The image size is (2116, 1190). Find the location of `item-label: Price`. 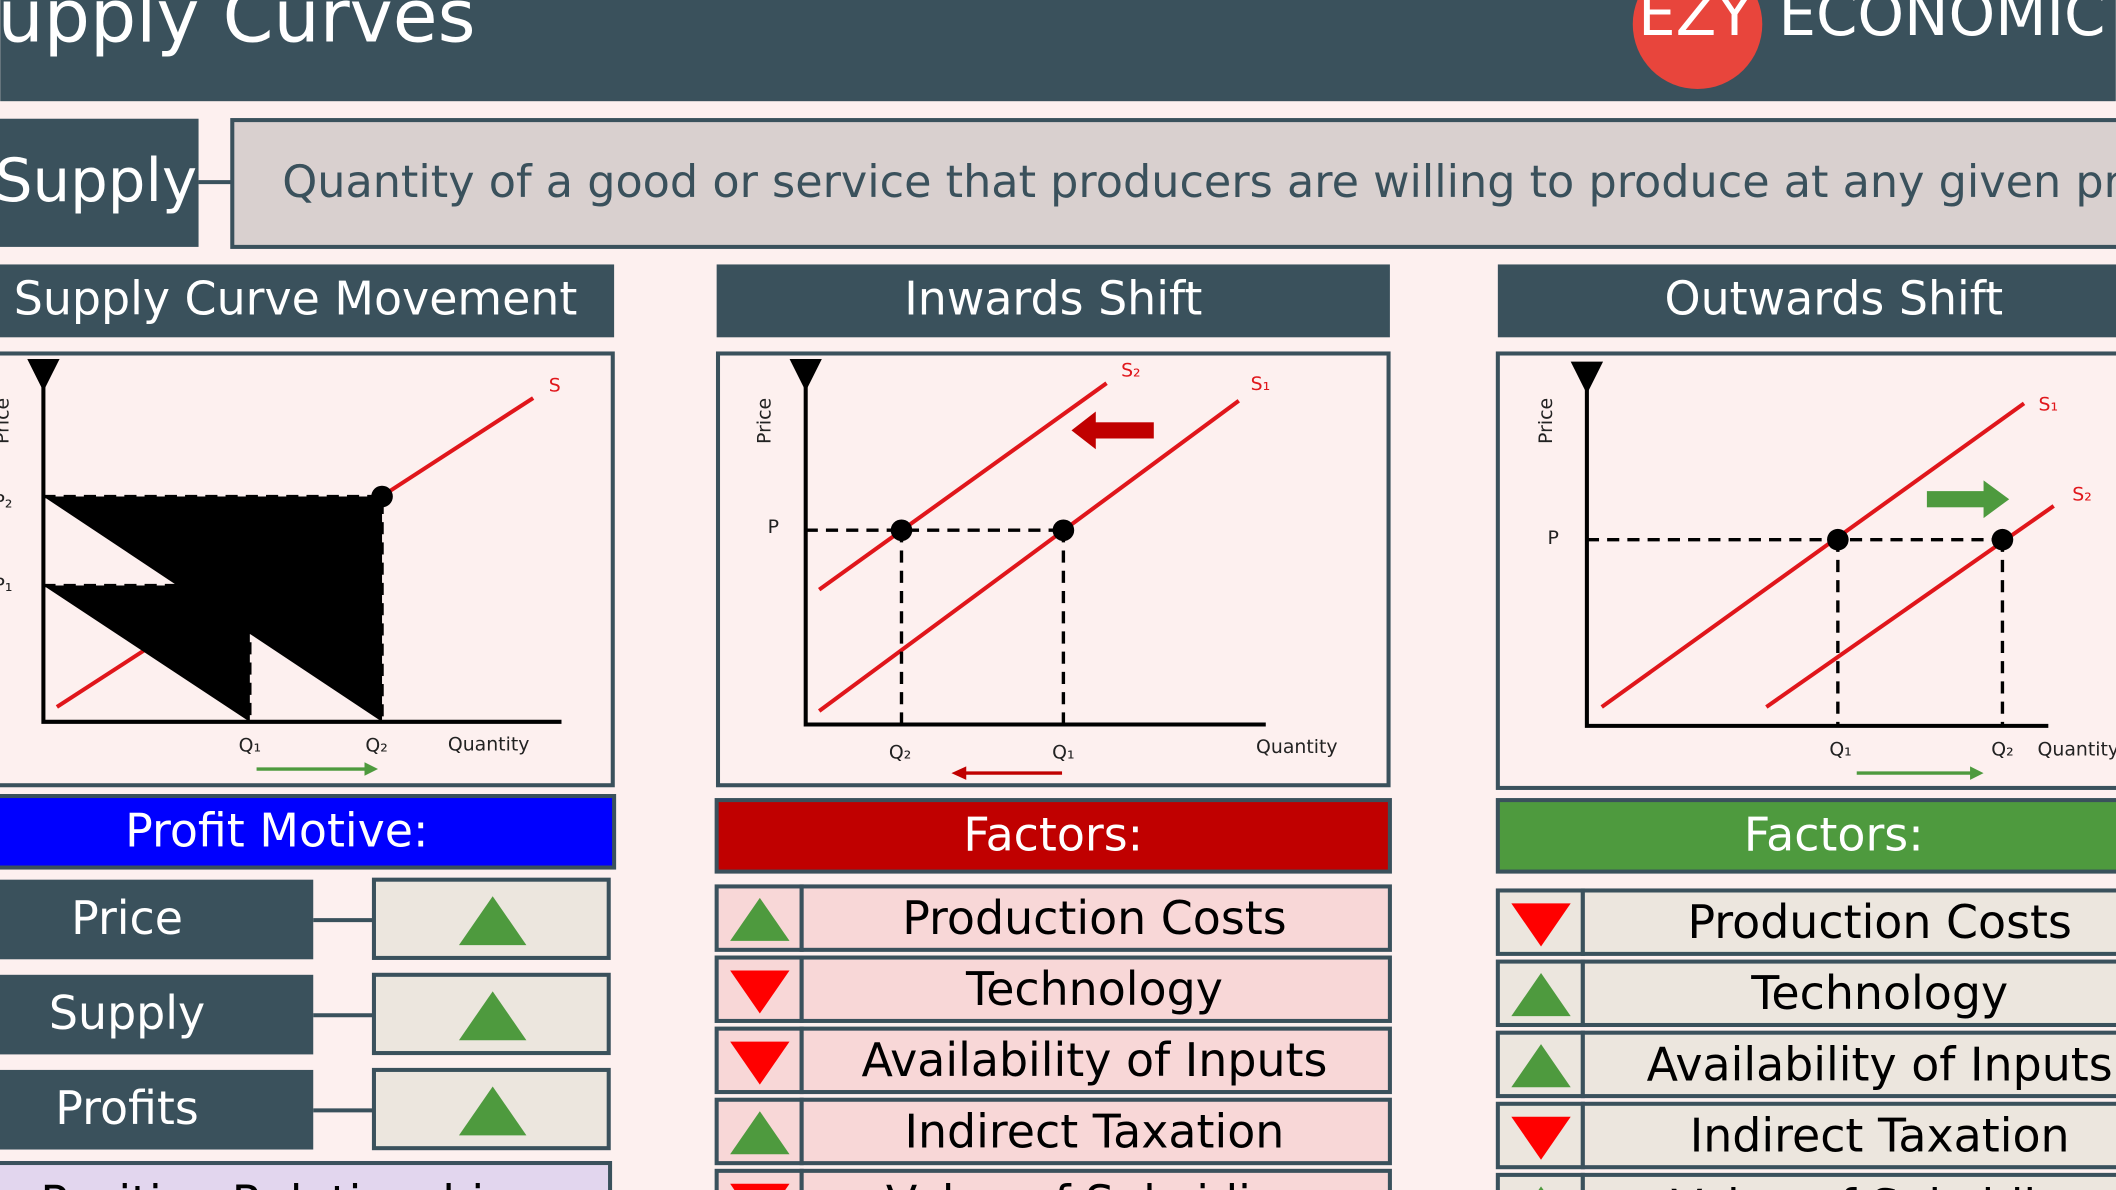

item-label: Price is located at coordinates (127, 918).